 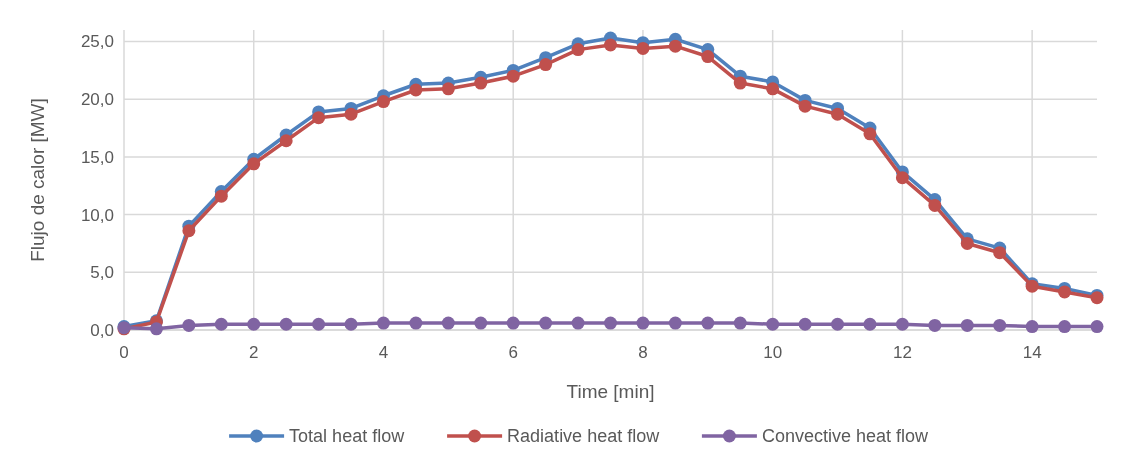 I want to click on x-tick-label: 4, so click(x=383, y=352).